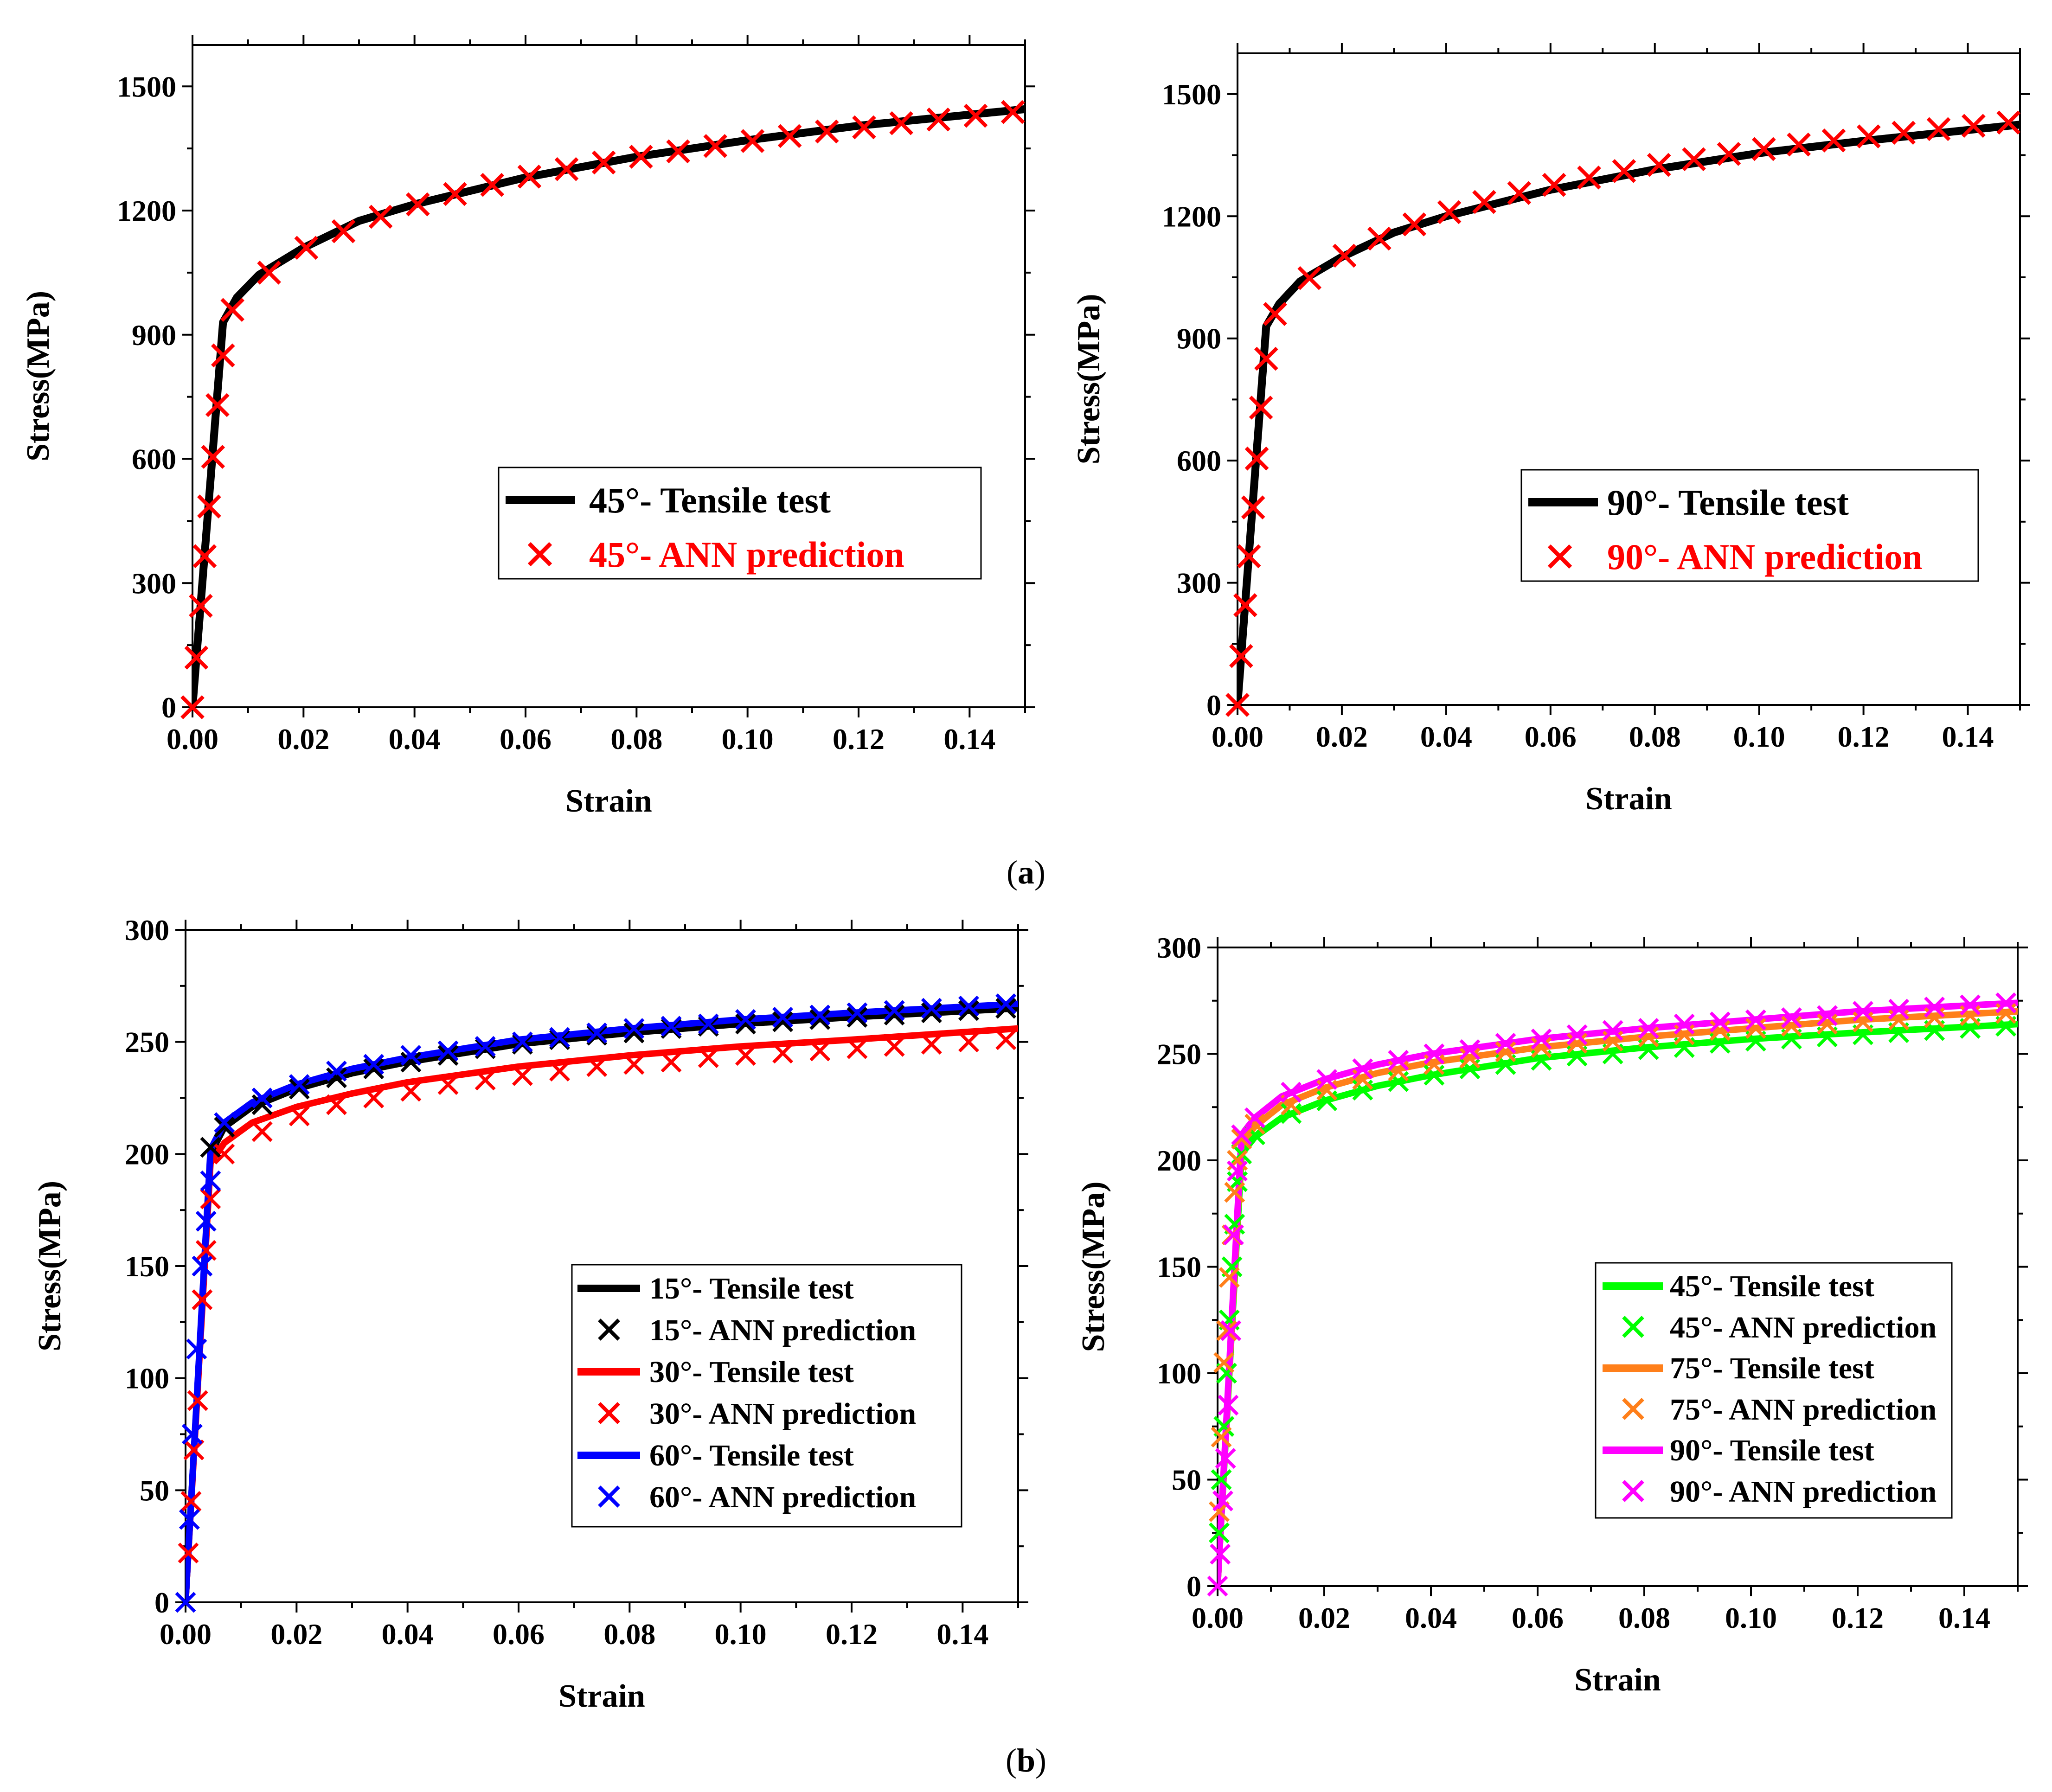 The image size is (2052, 1792). Describe the element at coordinates (192, 739) in the screenshot. I see `x-tick-label: 0.00` at that location.